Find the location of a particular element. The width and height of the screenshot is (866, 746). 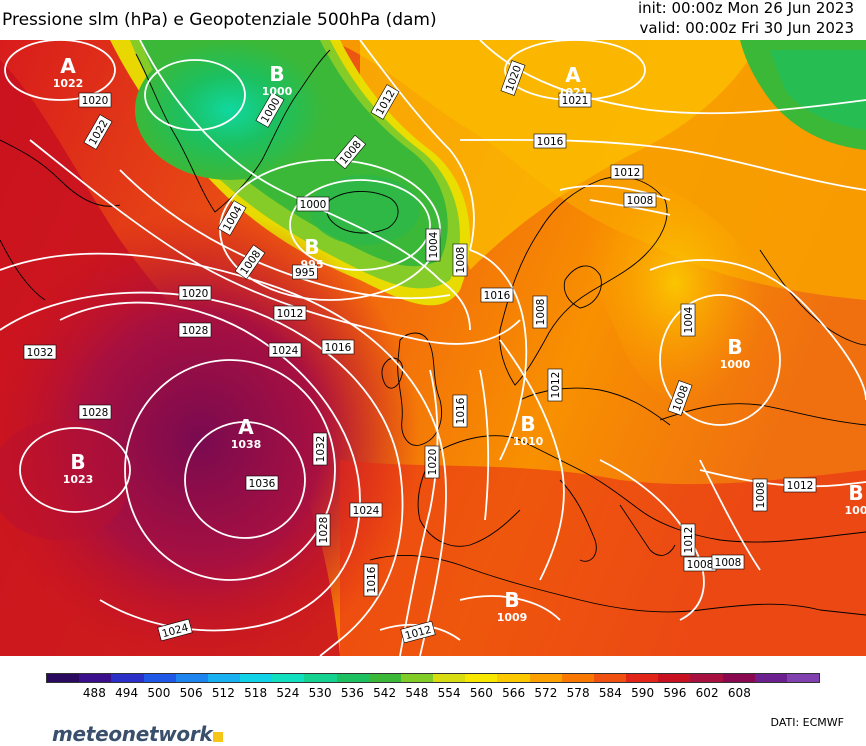

colorbar-tick-label: 560 is located at coordinates (481, 693).